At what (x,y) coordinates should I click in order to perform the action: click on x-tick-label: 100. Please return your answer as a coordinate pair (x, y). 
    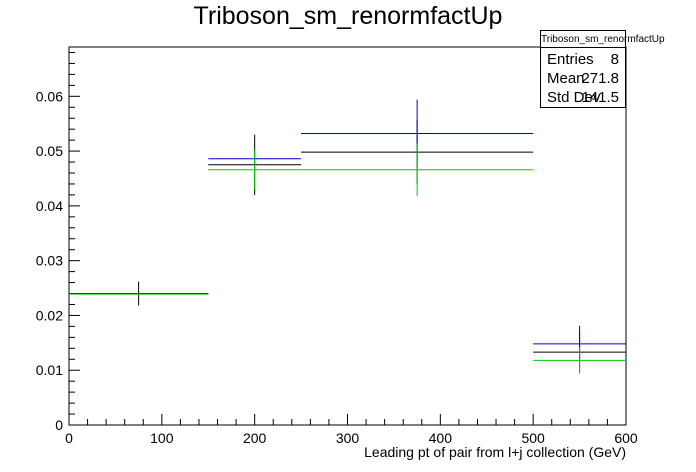
    Looking at the image, I should click on (162, 438).